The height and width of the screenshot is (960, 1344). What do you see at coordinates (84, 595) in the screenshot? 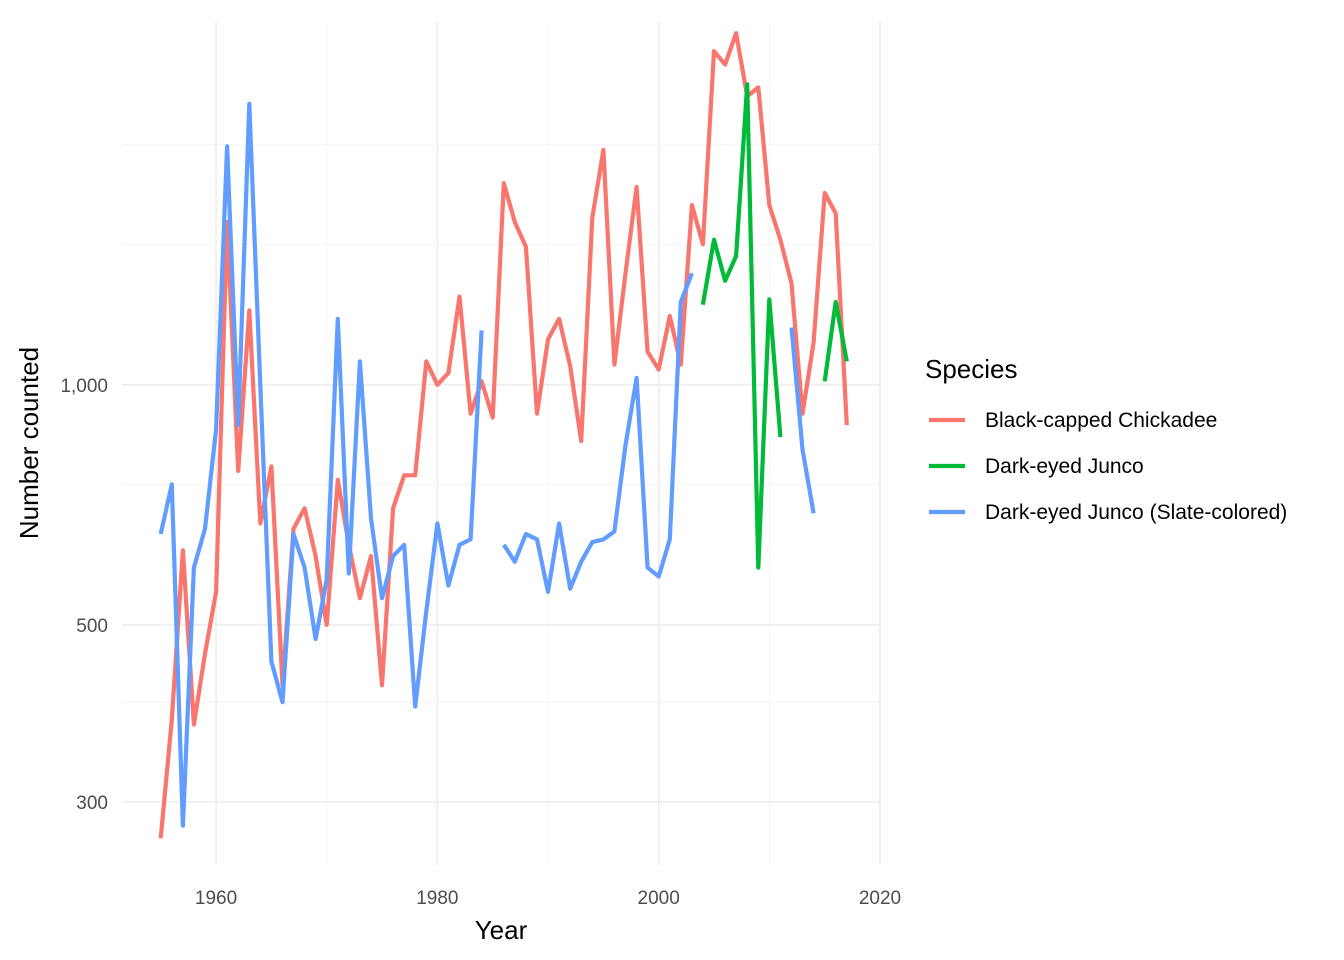
I see `y-axis-ticks: 300 500 1,000` at bounding box center [84, 595].